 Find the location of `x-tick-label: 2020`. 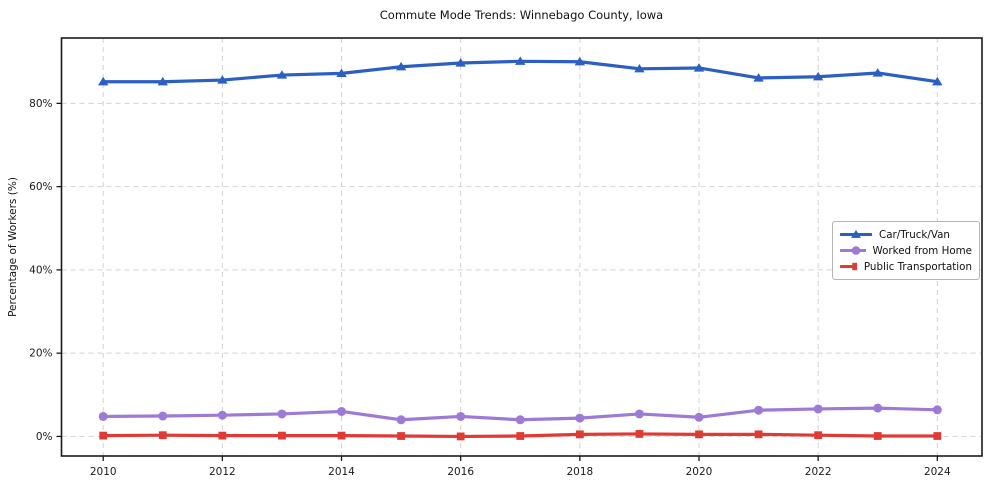

x-tick-label: 2020 is located at coordinates (699, 472).